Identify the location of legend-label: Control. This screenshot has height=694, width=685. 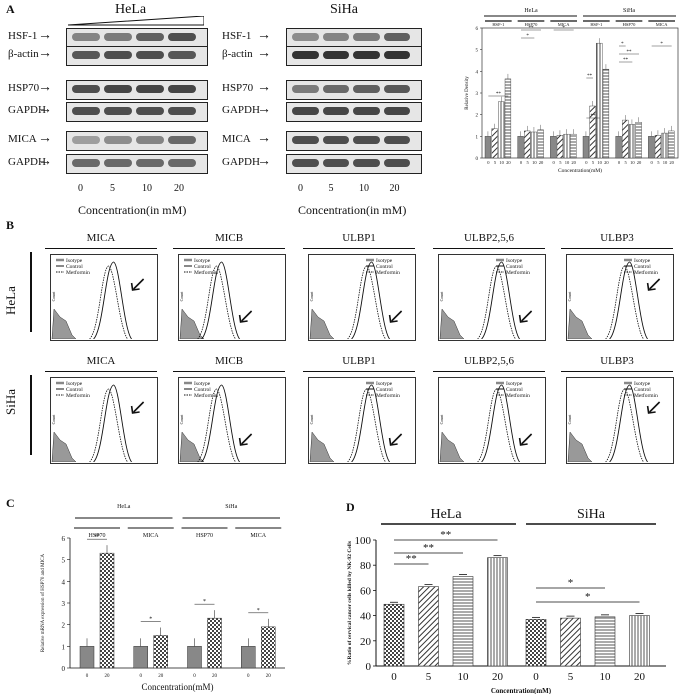
(514, 390).